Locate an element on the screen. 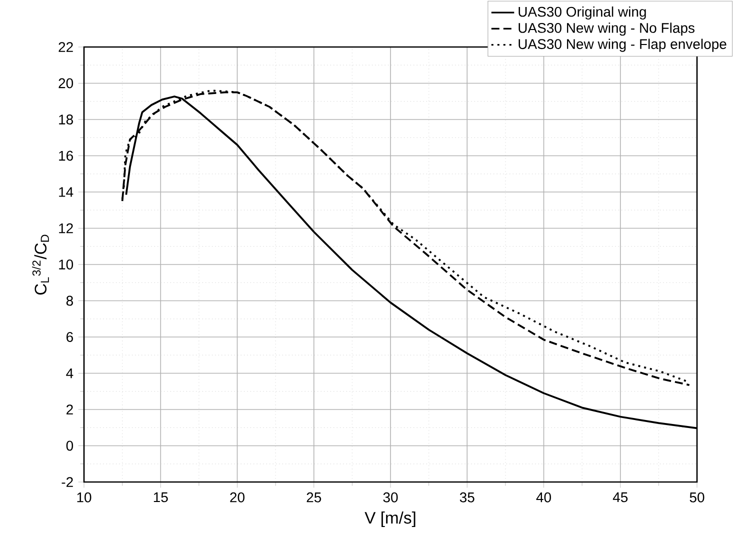 The width and height of the screenshot is (734, 553). legend-label: UAS30 New wing - No Flaps is located at coordinates (606, 29).